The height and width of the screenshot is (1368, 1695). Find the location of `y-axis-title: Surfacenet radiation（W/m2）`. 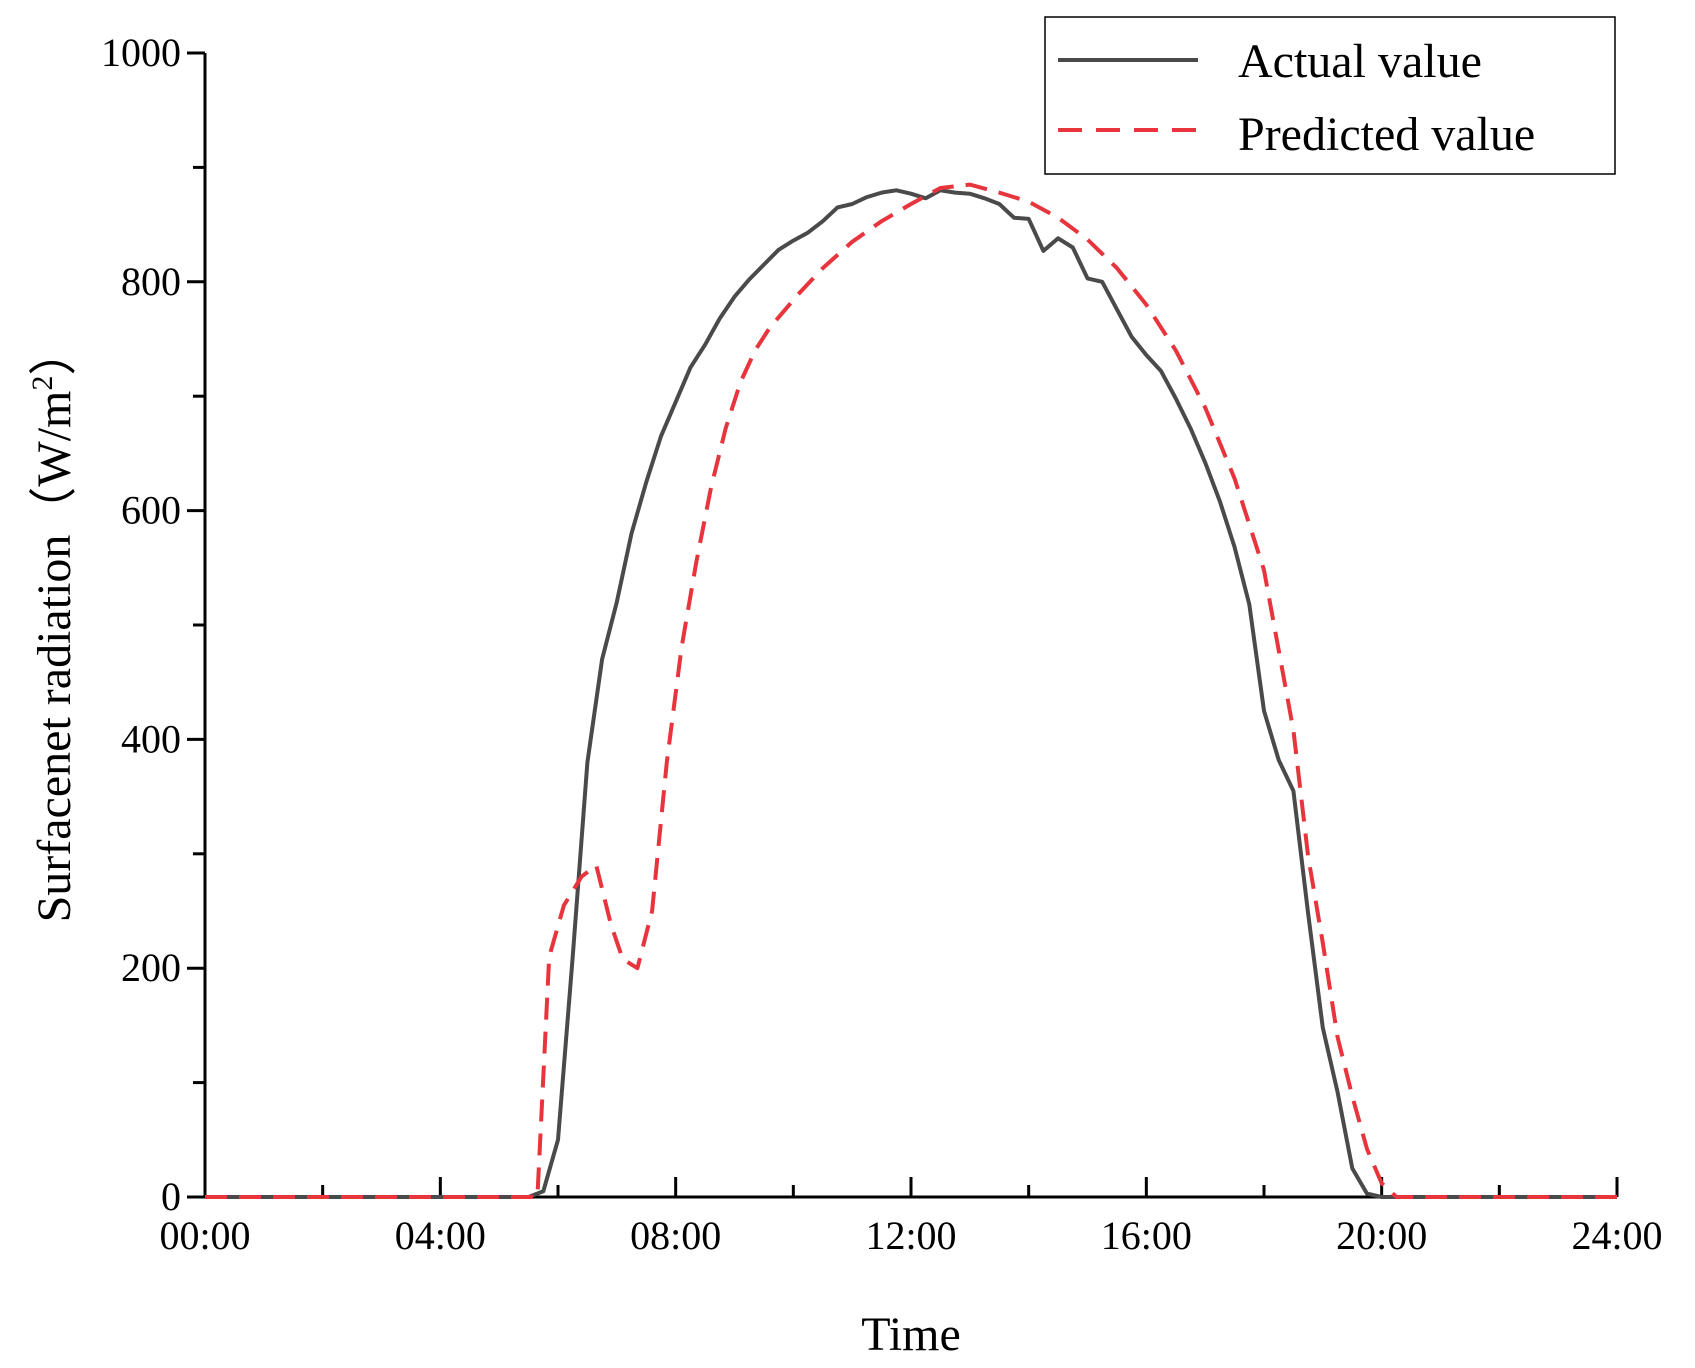

y-axis-title: Surfacenet radiation（W/m2） is located at coordinates (53, 625).